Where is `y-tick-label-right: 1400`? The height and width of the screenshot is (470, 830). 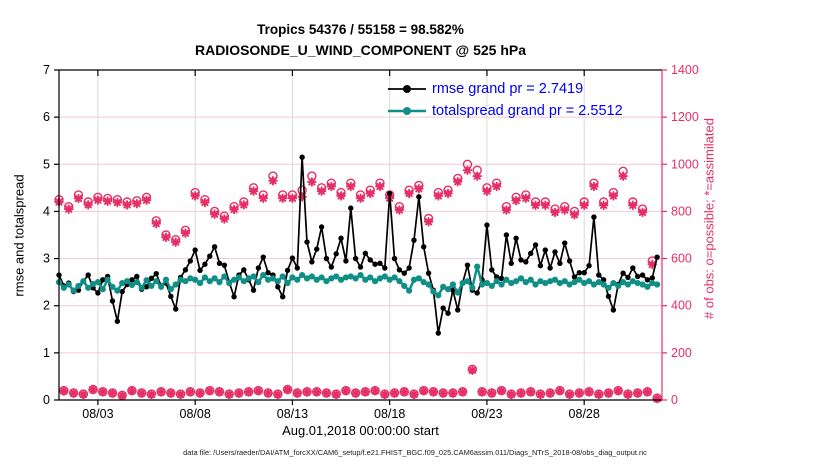 y-tick-label-right: 1400 is located at coordinates (685, 70).